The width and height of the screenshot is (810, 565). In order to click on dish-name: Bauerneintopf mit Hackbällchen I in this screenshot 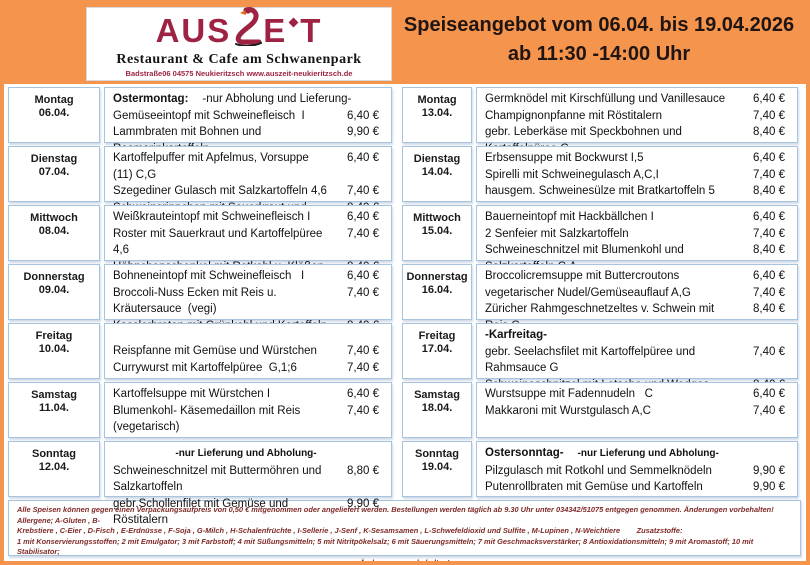, I will do `click(569, 217)`.